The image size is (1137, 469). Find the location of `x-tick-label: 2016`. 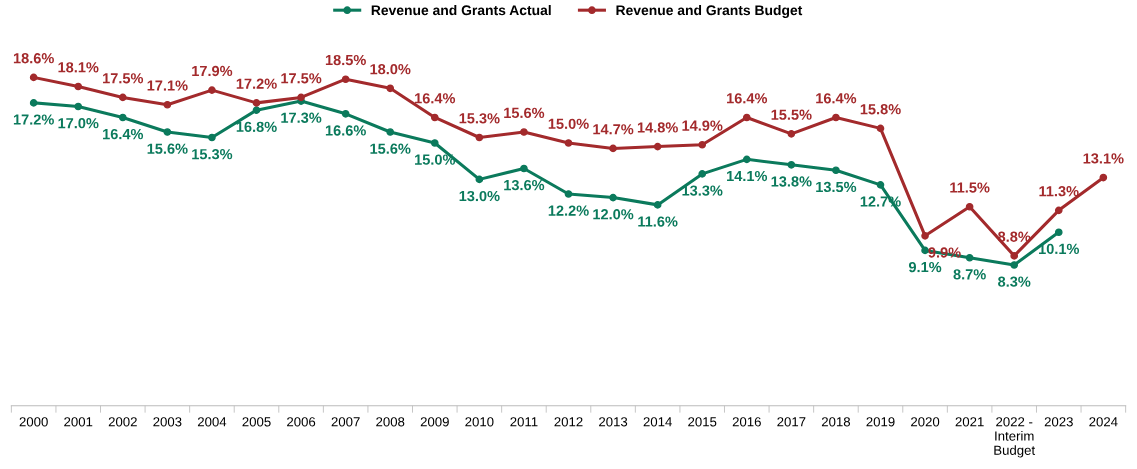

x-tick-label: 2016 is located at coordinates (746, 422).